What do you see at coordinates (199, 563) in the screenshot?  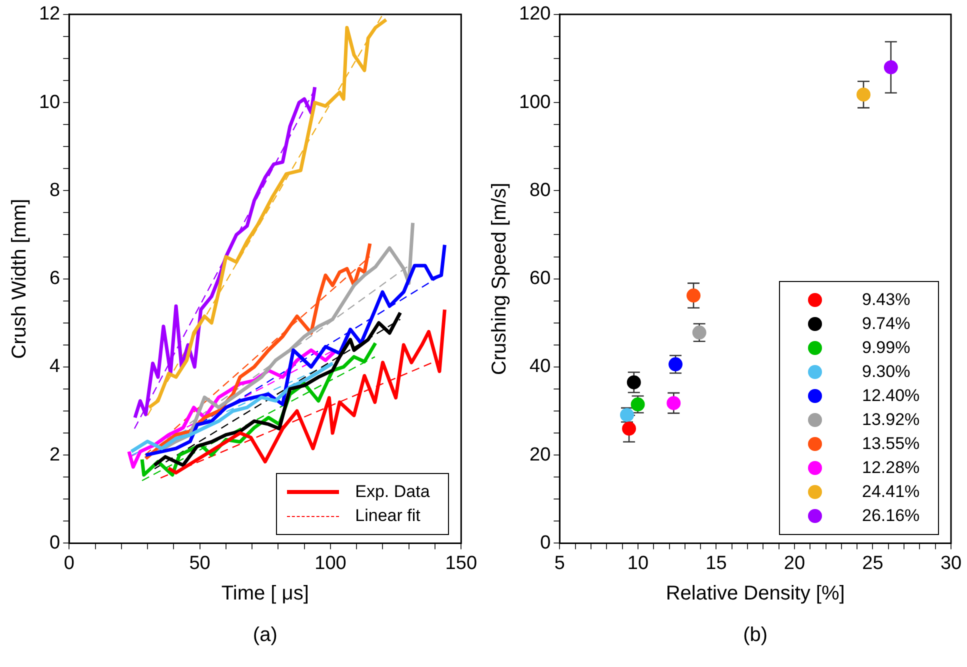 I see `x-tick-label: 50` at bounding box center [199, 563].